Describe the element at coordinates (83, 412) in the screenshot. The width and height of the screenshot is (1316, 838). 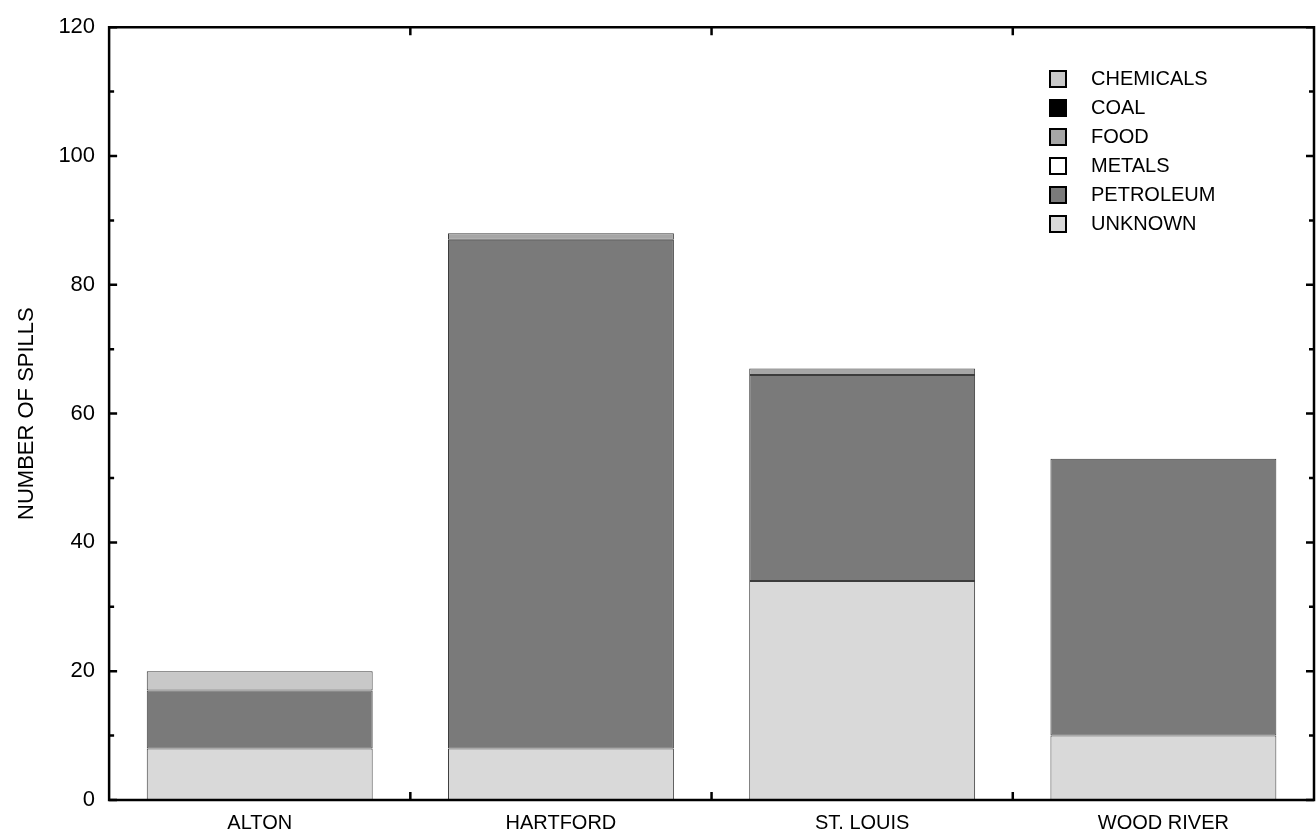
I see `y-tick-label: 60` at that location.